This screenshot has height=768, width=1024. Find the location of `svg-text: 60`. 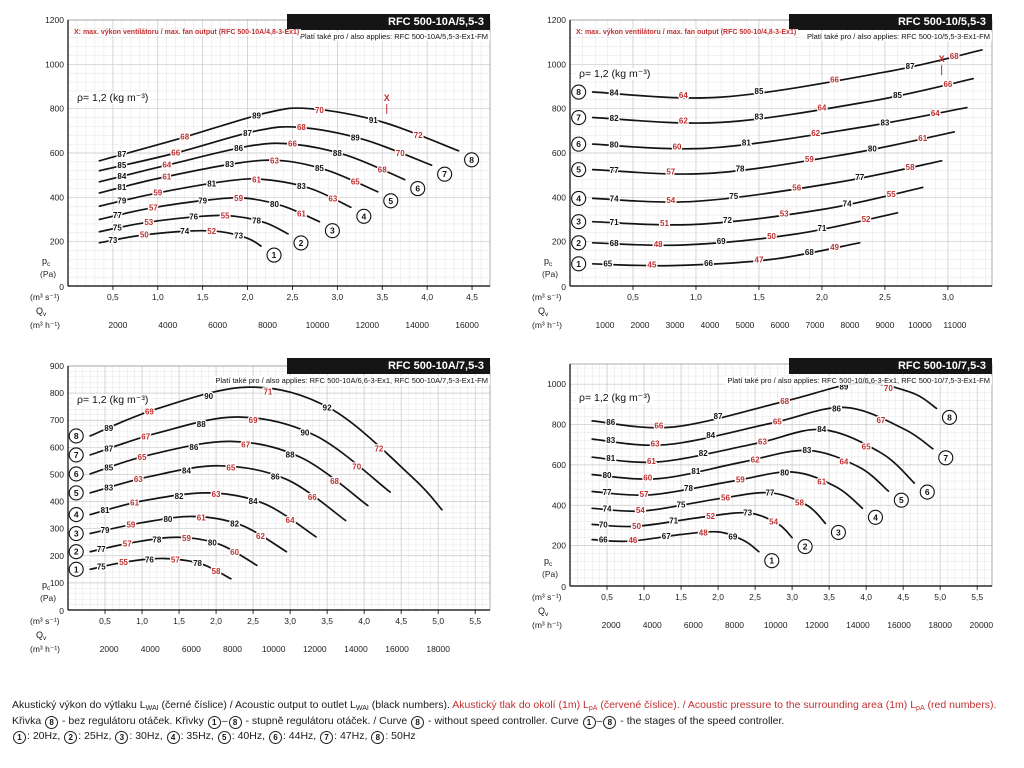

svg-text: 60 is located at coordinates (234, 552).